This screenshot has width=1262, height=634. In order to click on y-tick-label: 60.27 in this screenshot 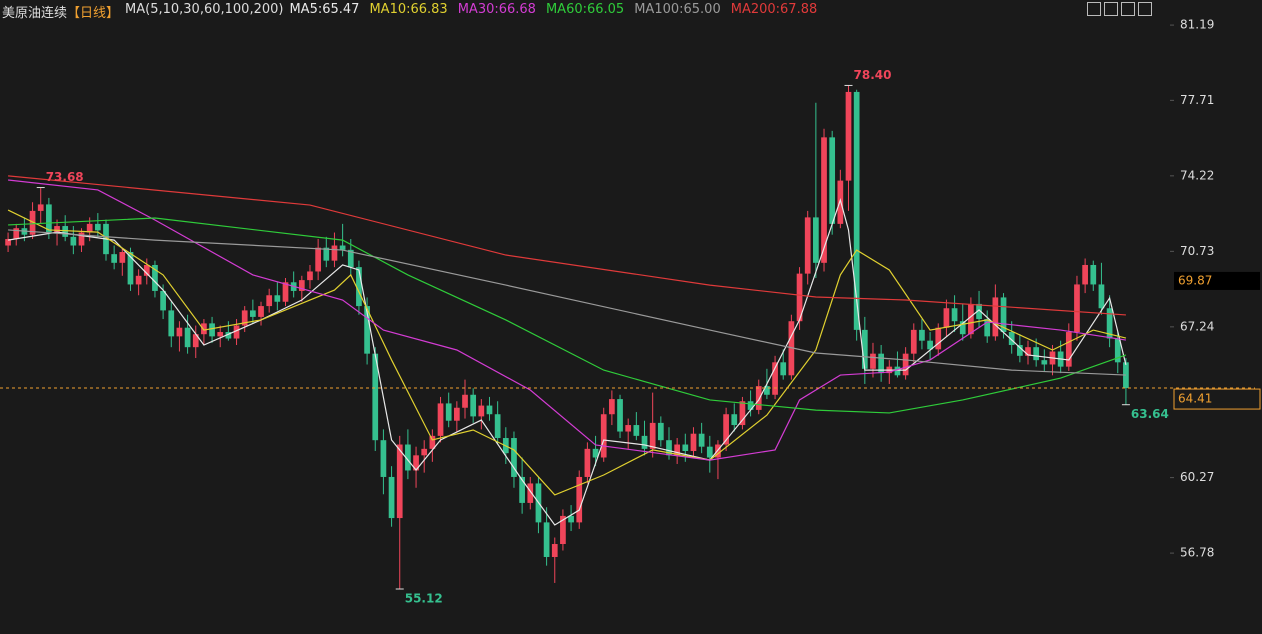, I will do `click(1197, 477)`.